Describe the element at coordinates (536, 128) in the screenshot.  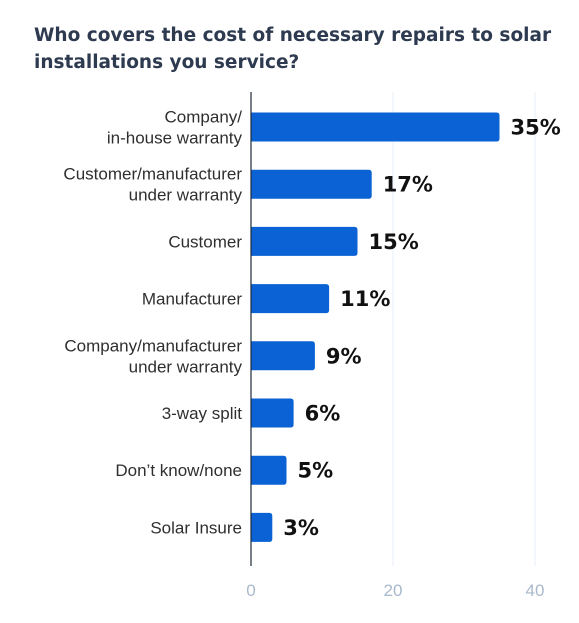
I see `value-label-0: 35%` at that location.